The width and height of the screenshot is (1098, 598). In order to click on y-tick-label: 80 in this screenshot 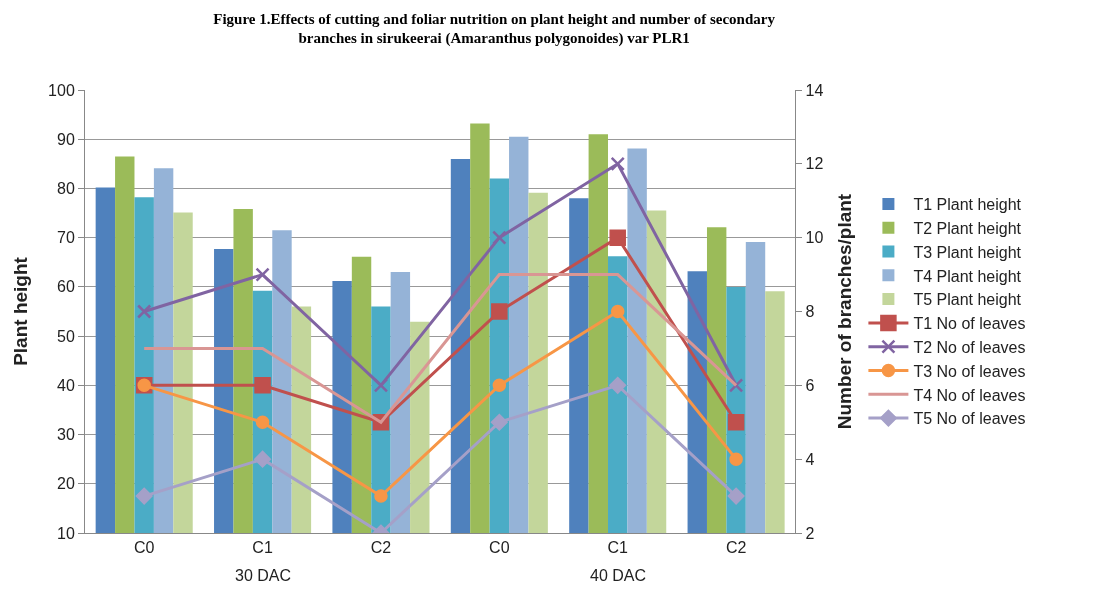, I will do `click(66, 189)`.